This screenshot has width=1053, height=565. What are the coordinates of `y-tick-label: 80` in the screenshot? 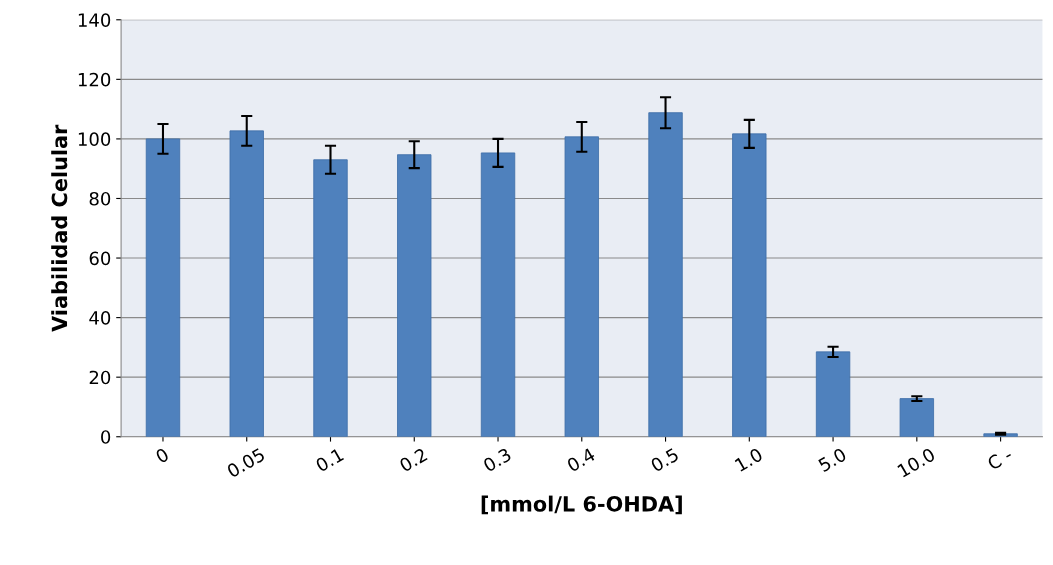 It's located at (100, 198).